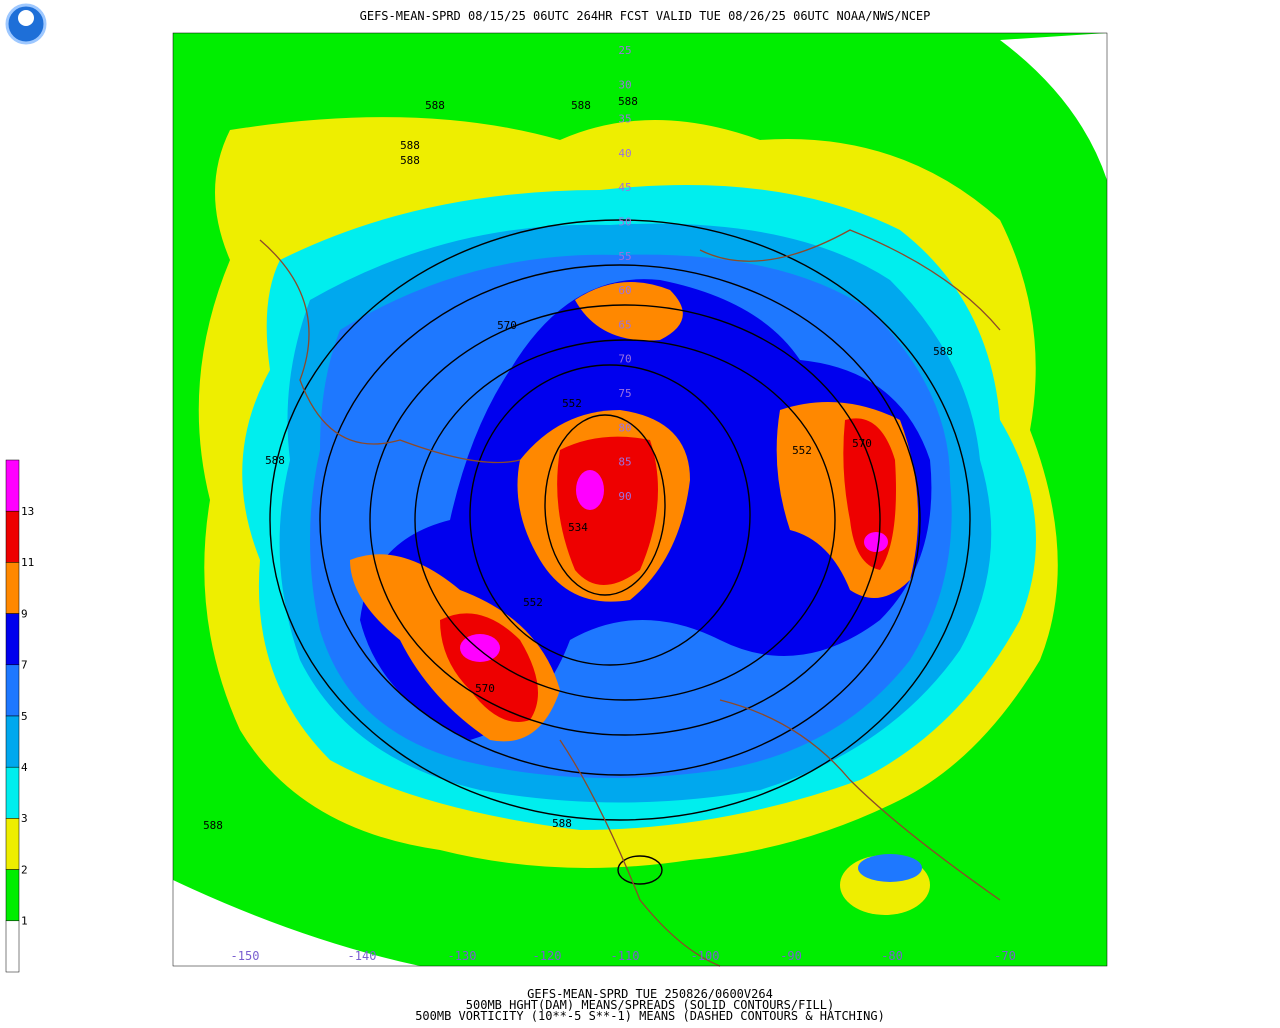 This screenshot has height=1028, width=1280. What do you see at coordinates (24, 869) in the screenshot?
I see `colorbar-label: 2` at bounding box center [24, 869].